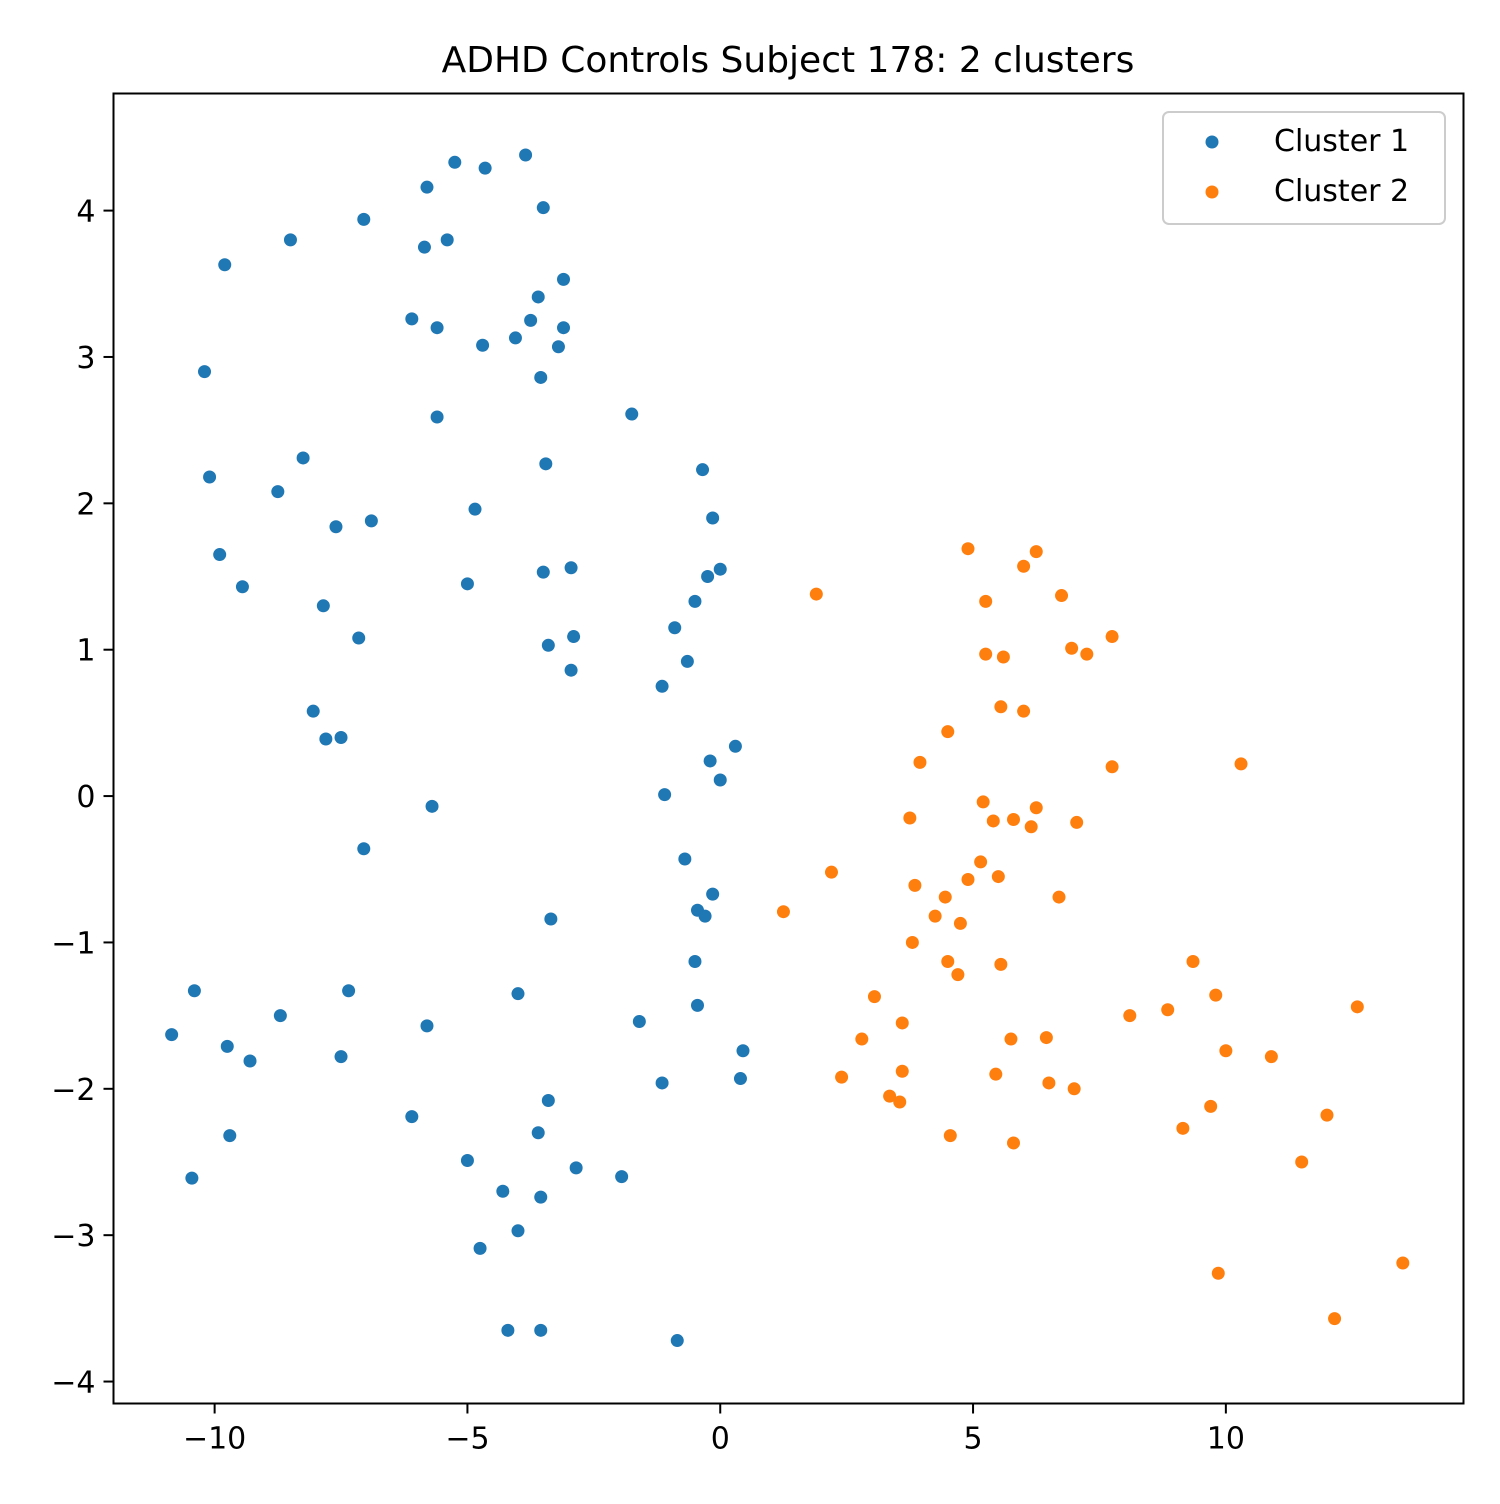  What do you see at coordinates (1226, 1439) in the screenshot?
I see `x-tick-label: 10` at bounding box center [1226, 1439].